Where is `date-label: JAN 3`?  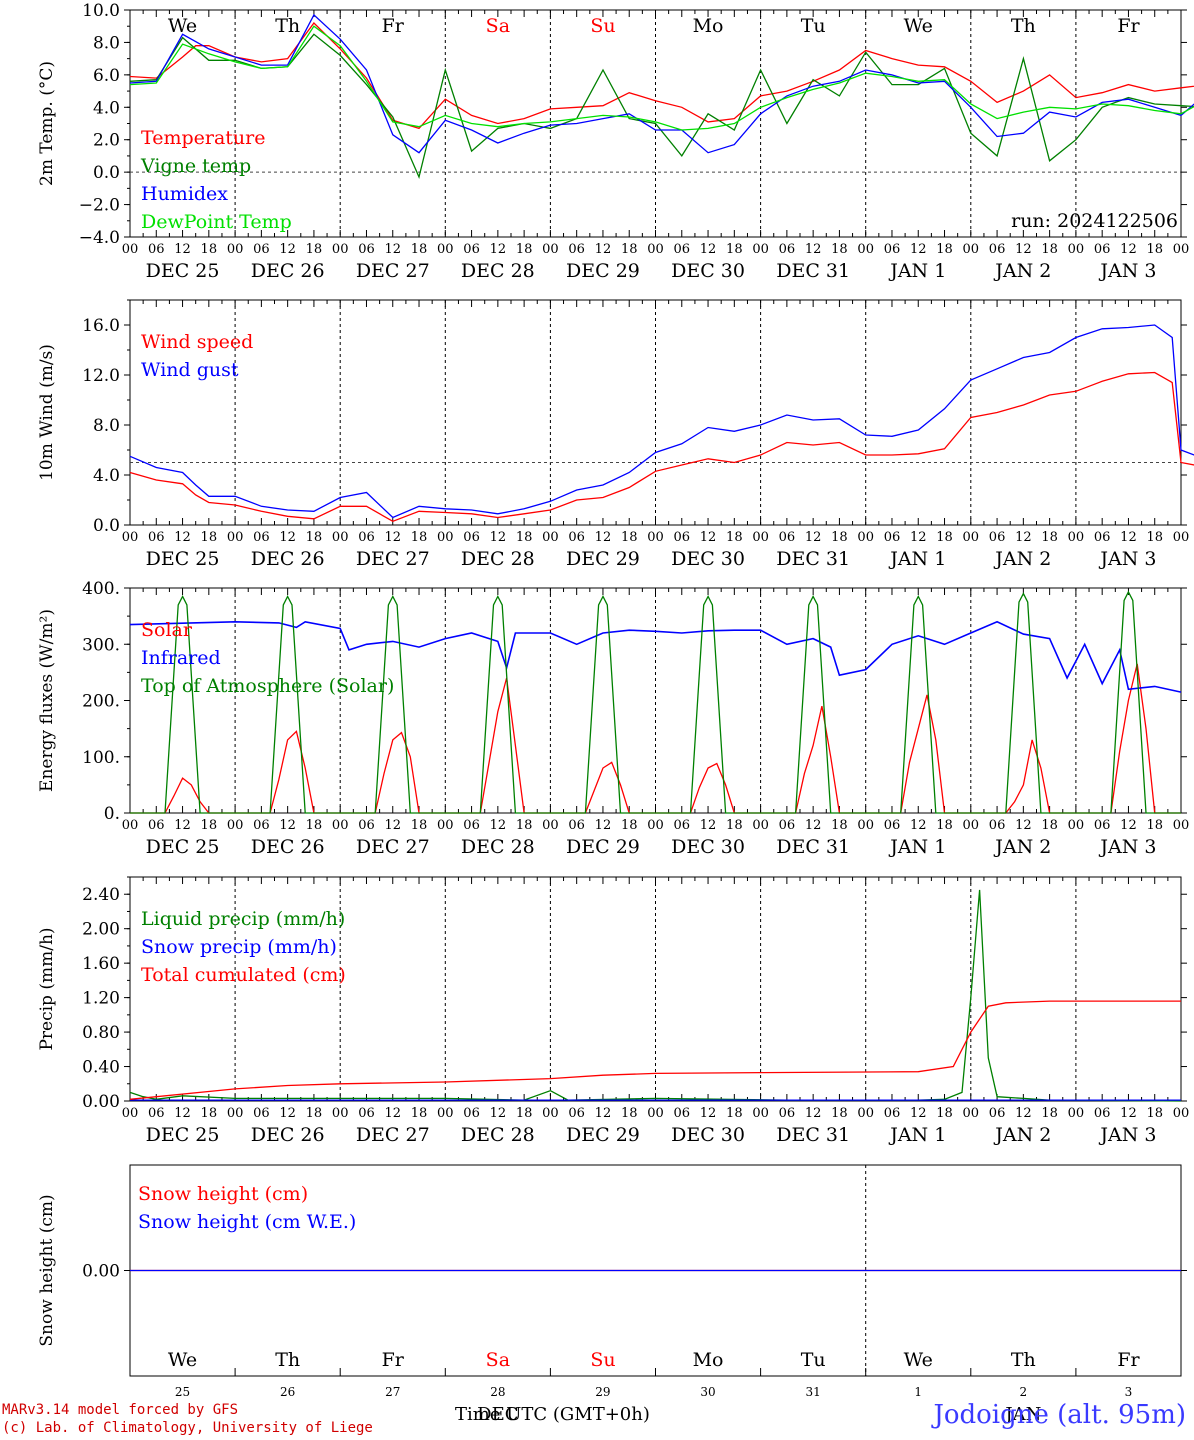
date-label: JAN 3 is located at coordinates (1127, 847).